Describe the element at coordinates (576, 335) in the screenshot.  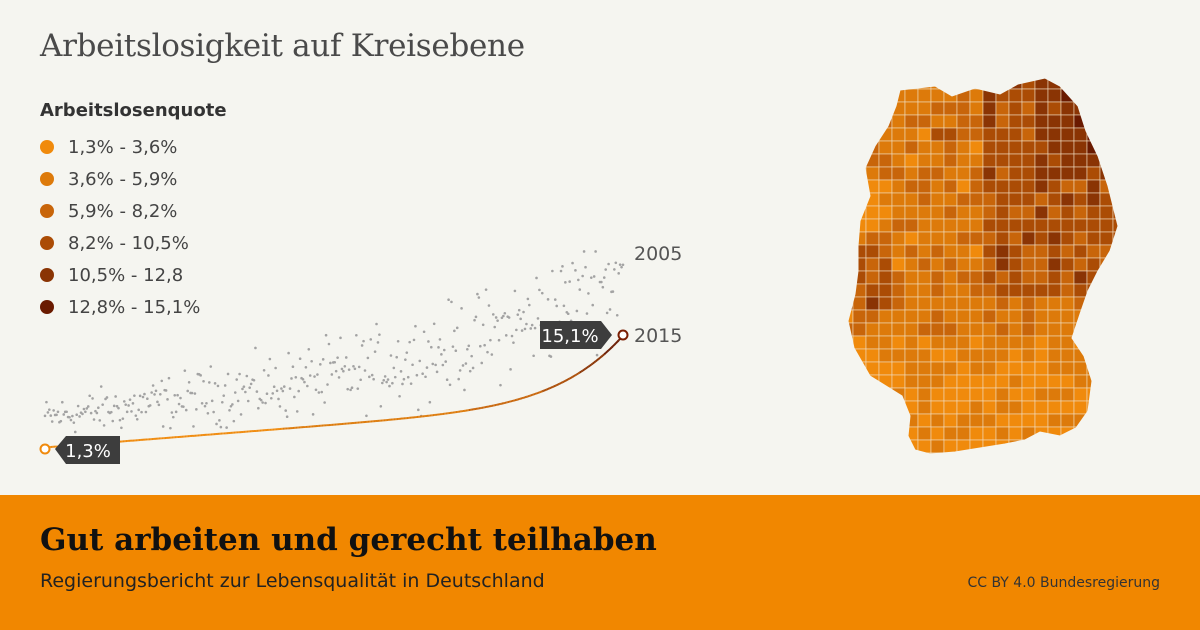
I see `max-callout-box` at that location.